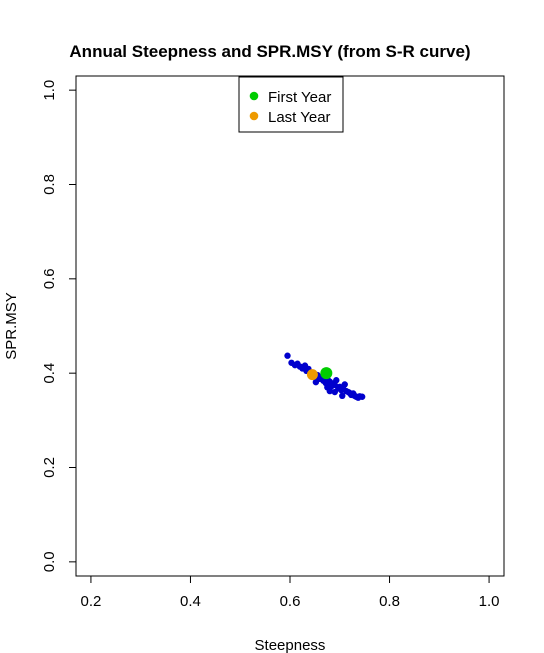 The width and height of the screenshot is (544, 653). I want to click on y-tick-label: 0.2, so click(49, 467).